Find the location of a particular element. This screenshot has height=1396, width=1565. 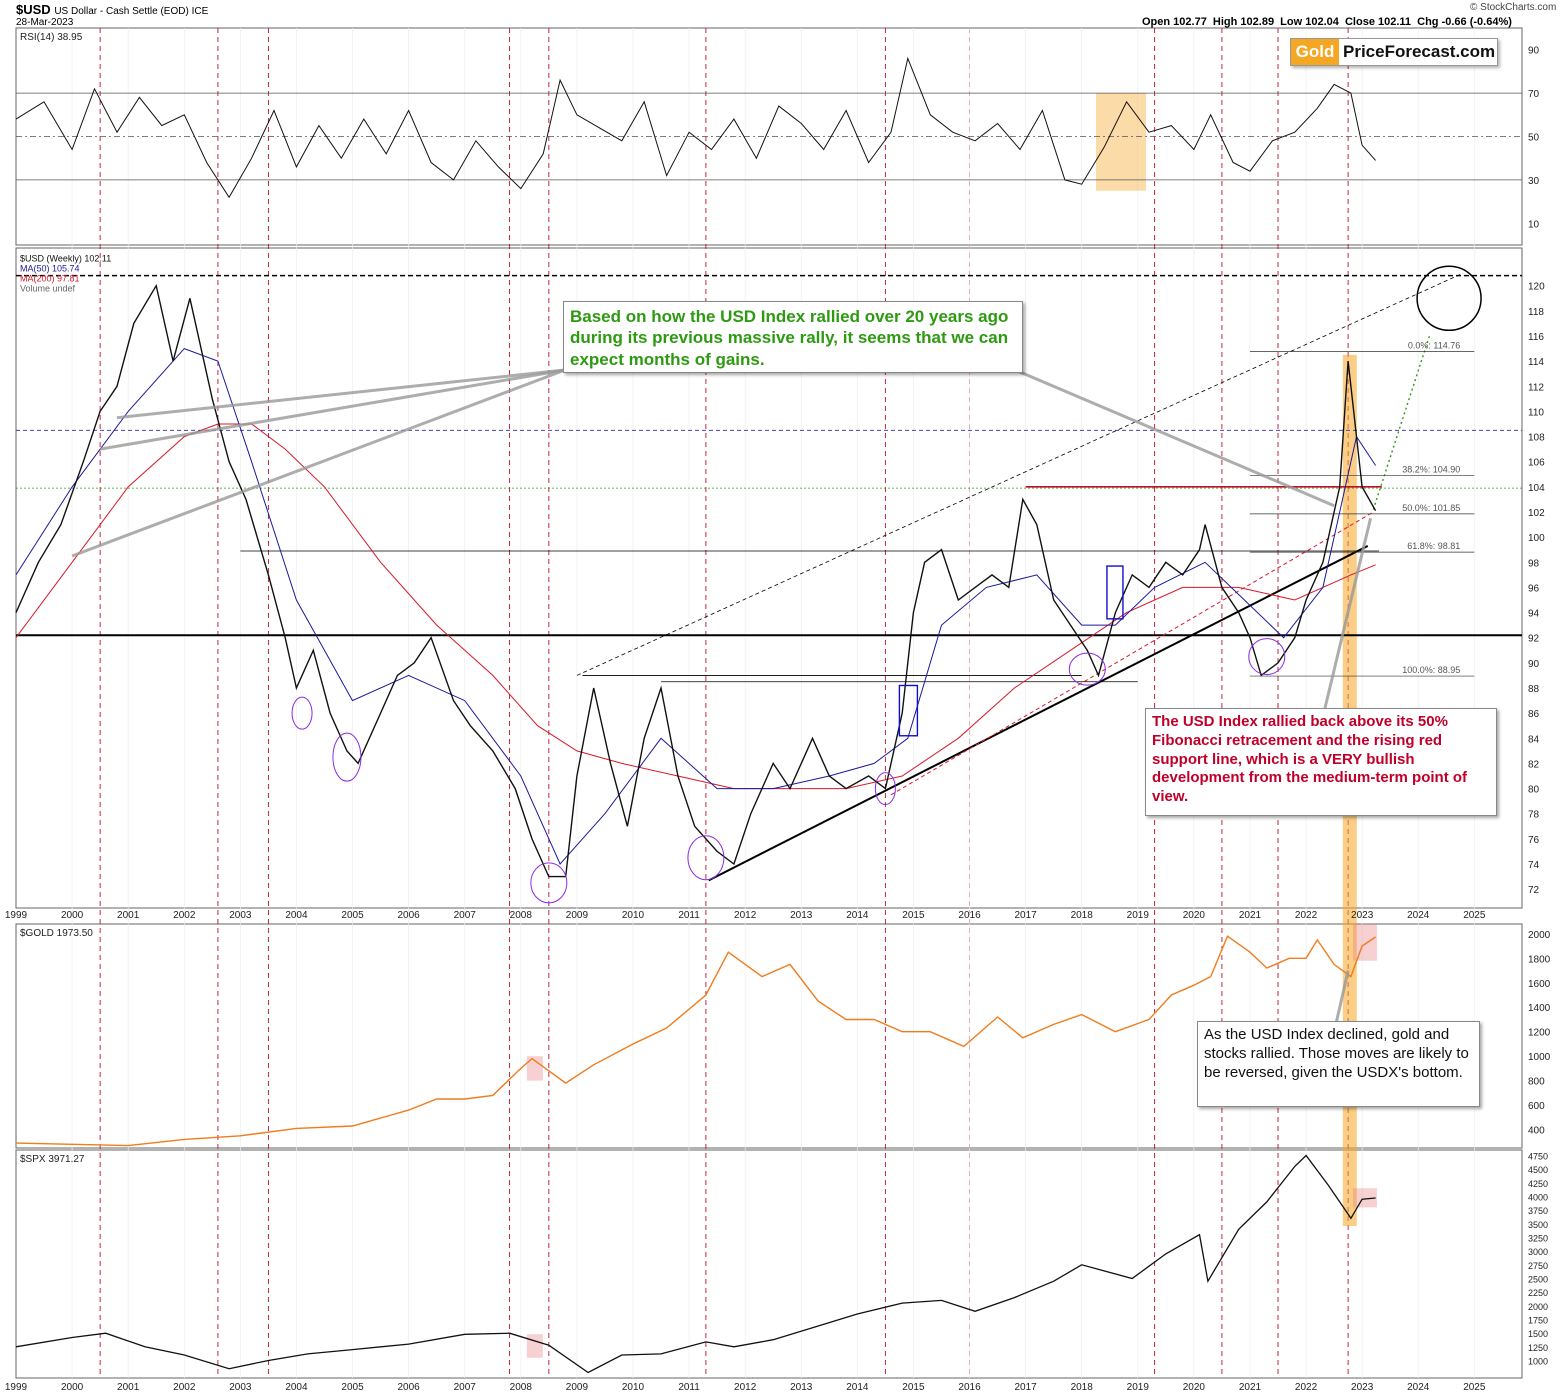

spx-xtick-2007: 2007 is located at coordinates (465, 1387).